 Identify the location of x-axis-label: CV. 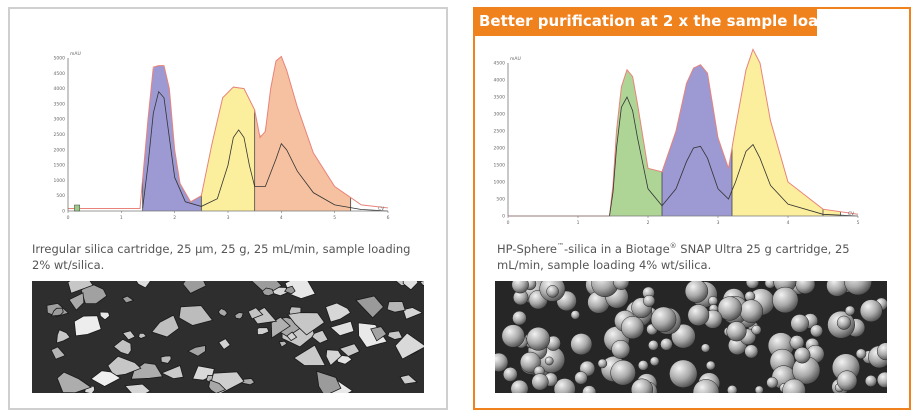
(851, 214).